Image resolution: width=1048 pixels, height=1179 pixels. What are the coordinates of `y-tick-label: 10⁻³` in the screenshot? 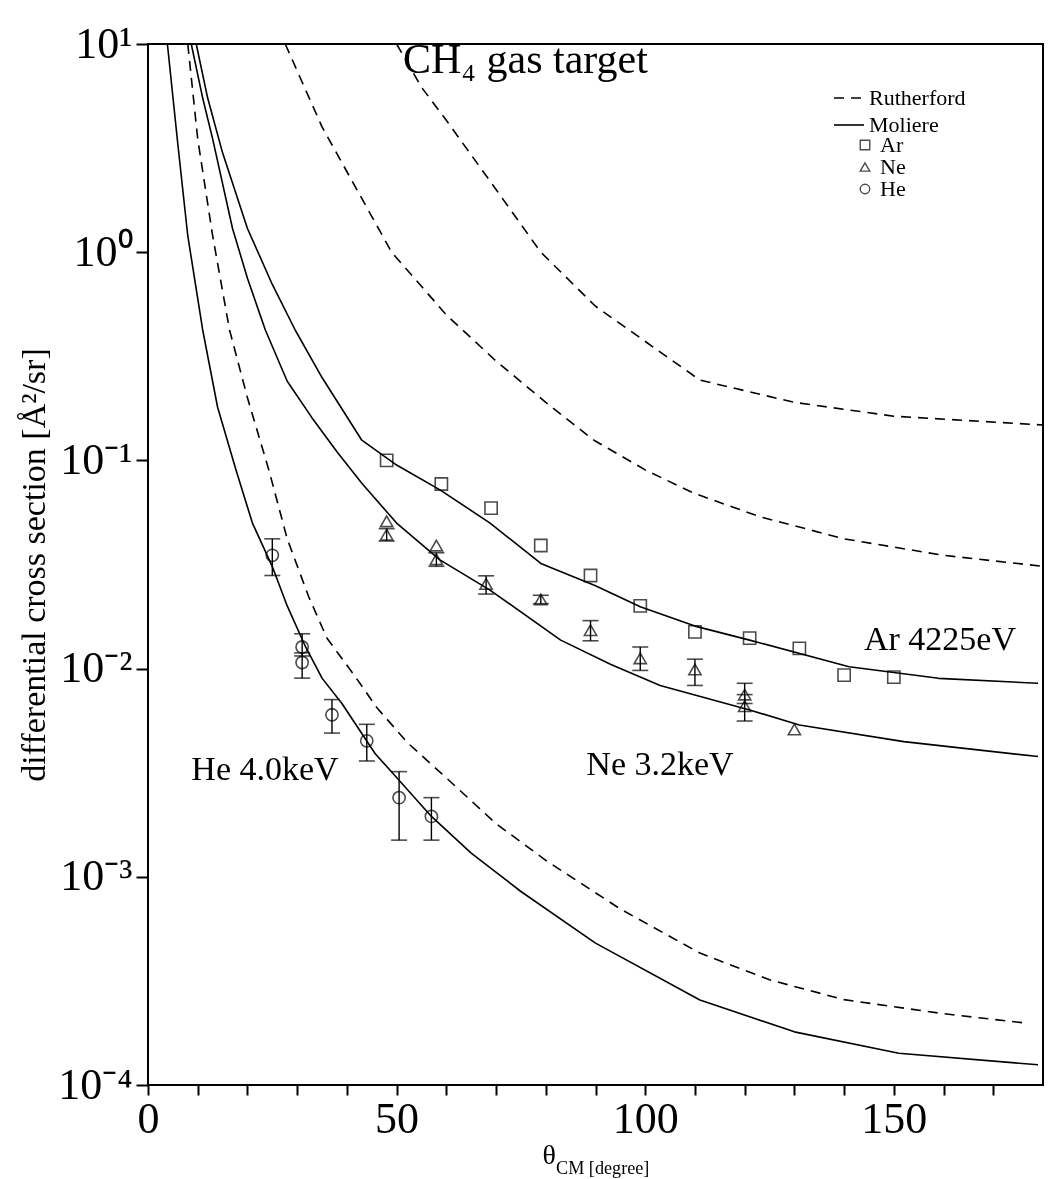 It's located at (96, 876).